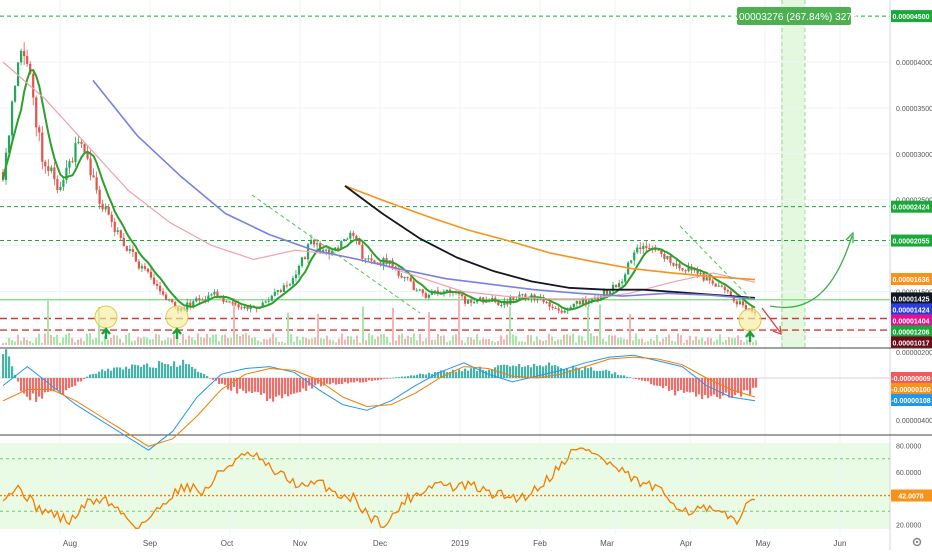 This screenshot has height=555, width=932. Describe the element at coordinates (917, 542) in the screenshot. I see `settings-gear-icon` at that location.